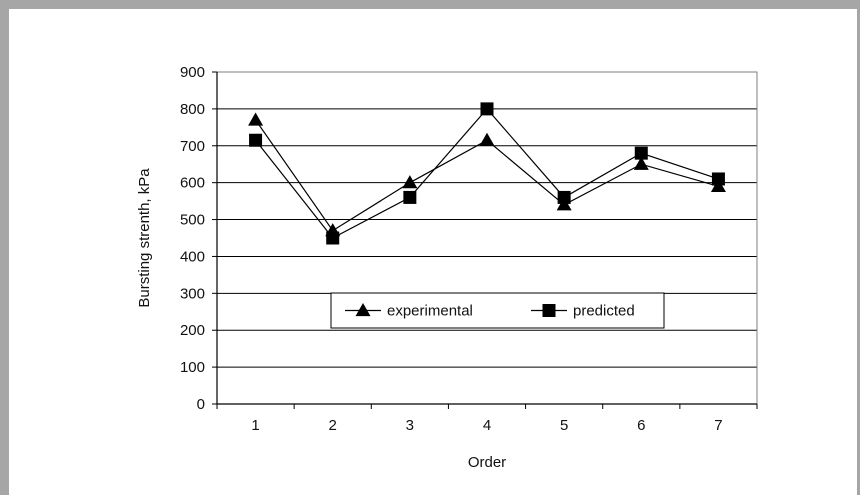 The height and width of the screenshot is (504, 860). Describe the element at coordinates (192, 293) in the screenshot. I see `y-tick-label: 300` at that location.